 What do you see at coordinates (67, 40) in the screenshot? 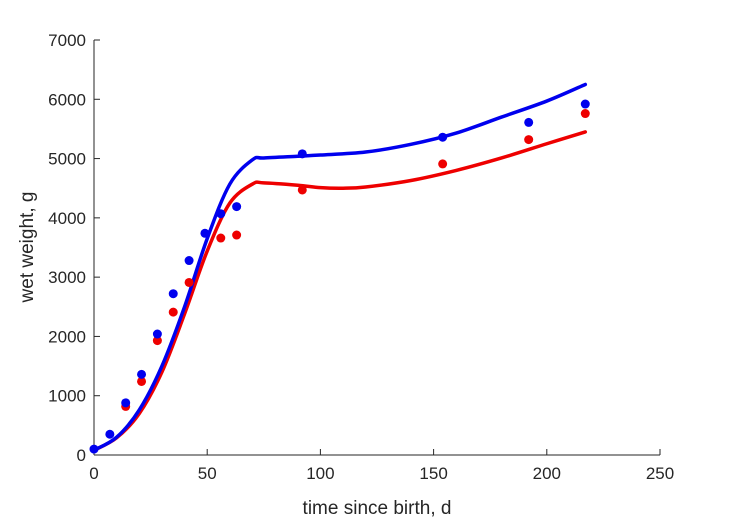
I see `y-tick-label: 7000` at bounding box center [67, 40].